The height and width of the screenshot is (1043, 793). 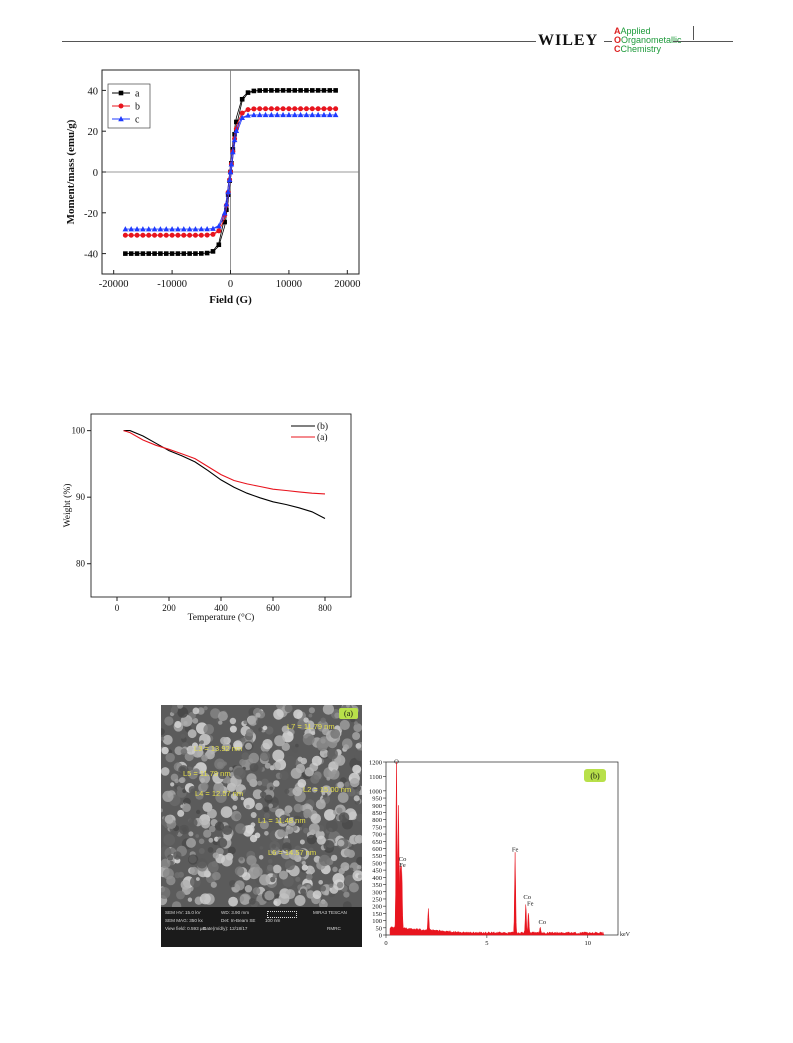 I want to click on publisher-logo: WILEY, so click(x=568, y=40).